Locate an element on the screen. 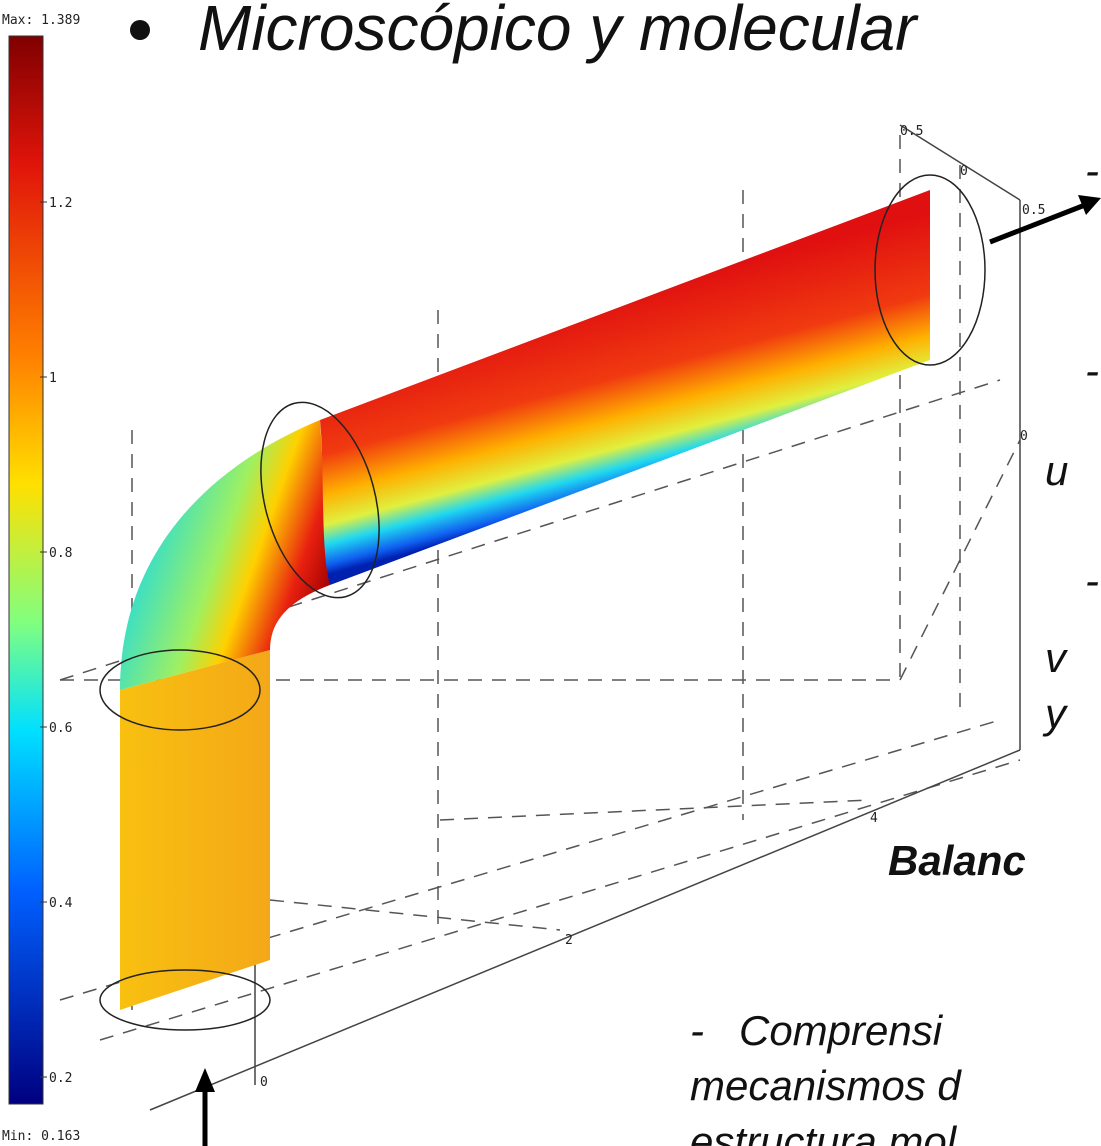 This screenshot has height=1146, width=1101. text: y is located at coordinates (1055, 713).